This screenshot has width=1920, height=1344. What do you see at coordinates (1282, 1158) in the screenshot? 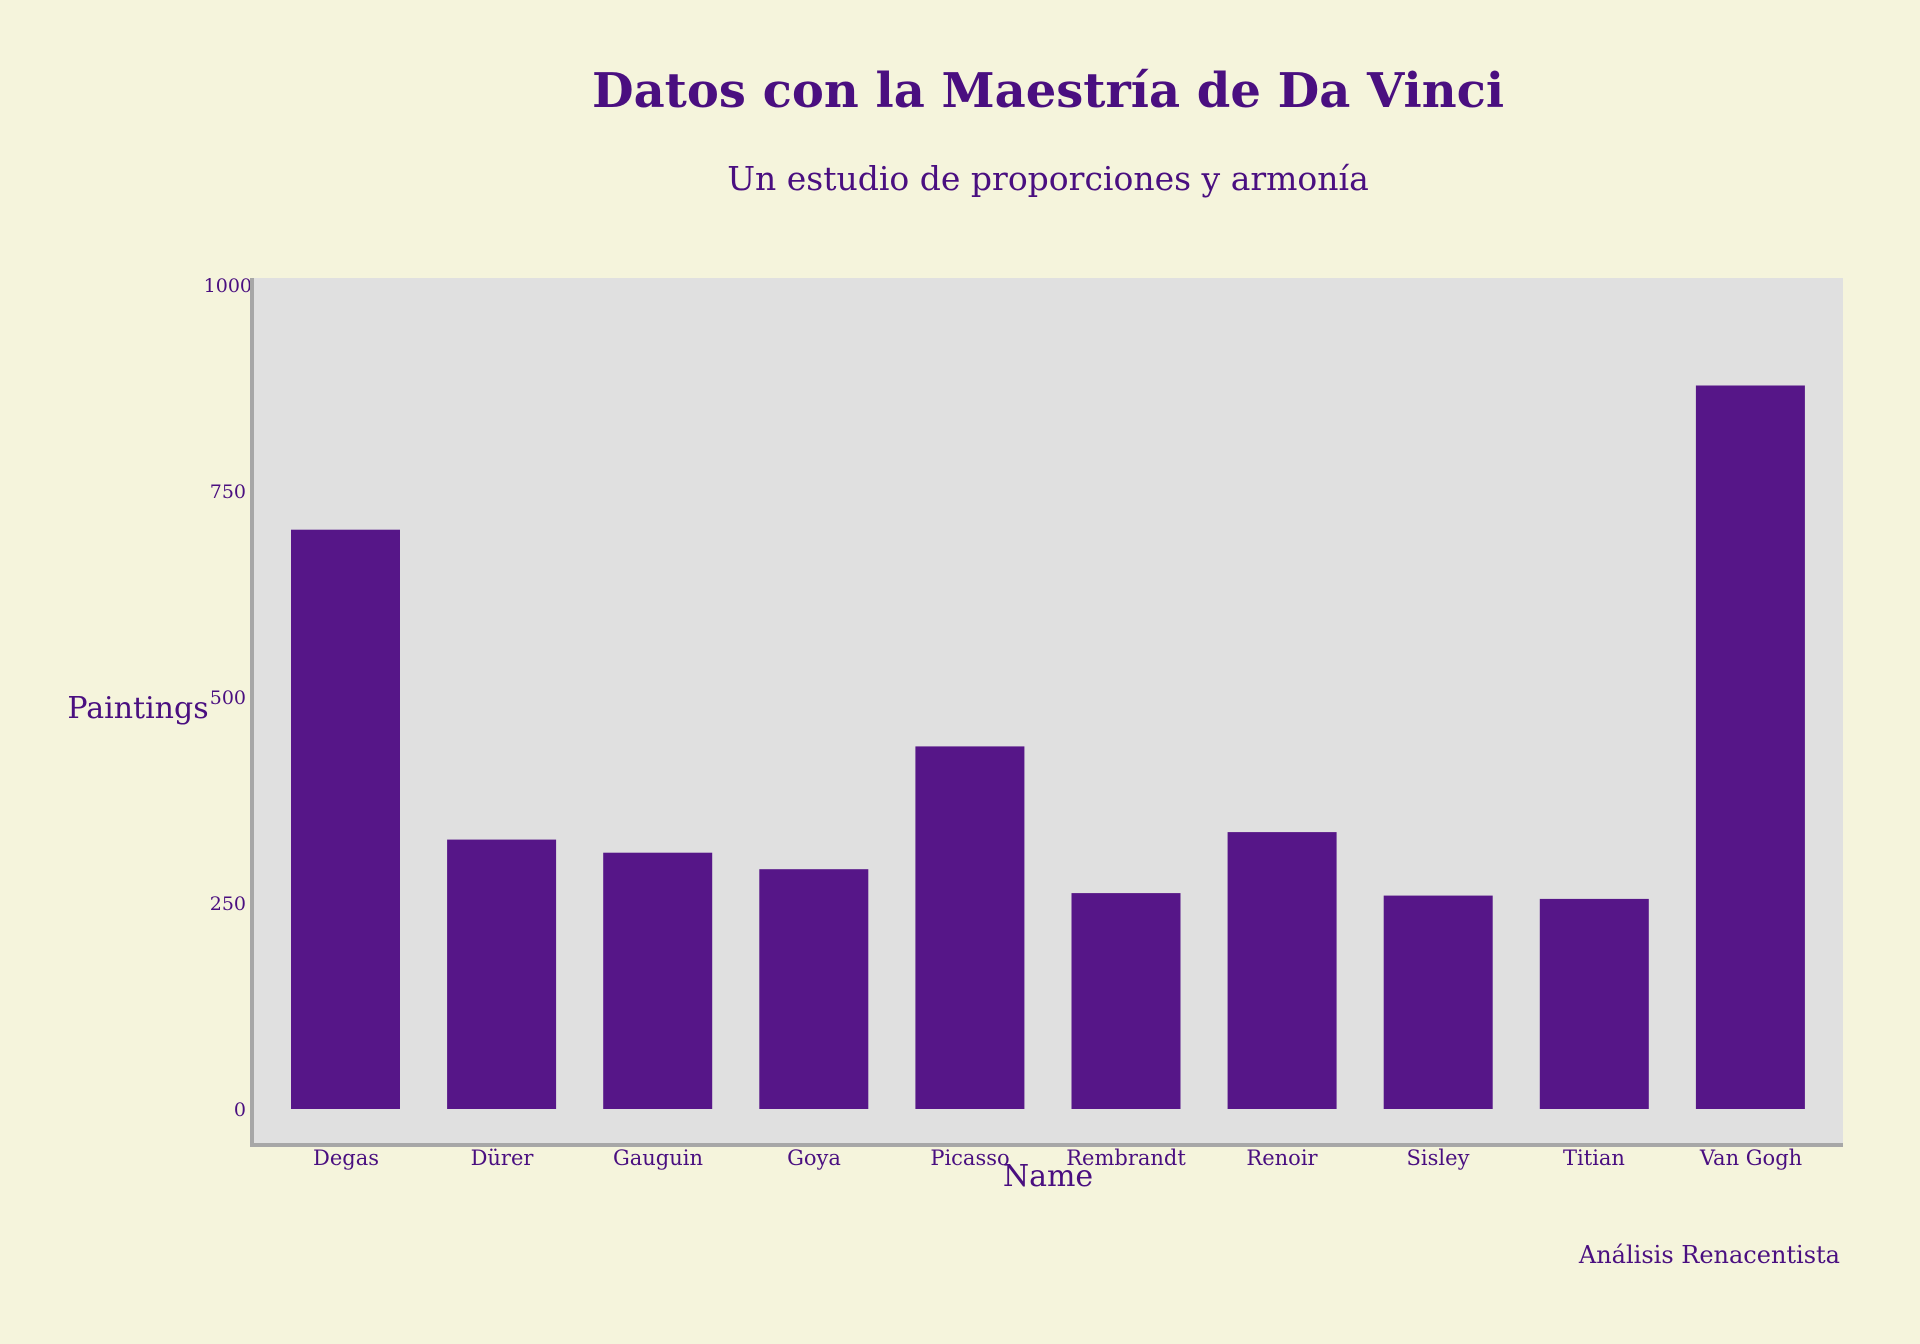
I see `x-tick-label: Renoir` at bounding box center [1282, 1158].